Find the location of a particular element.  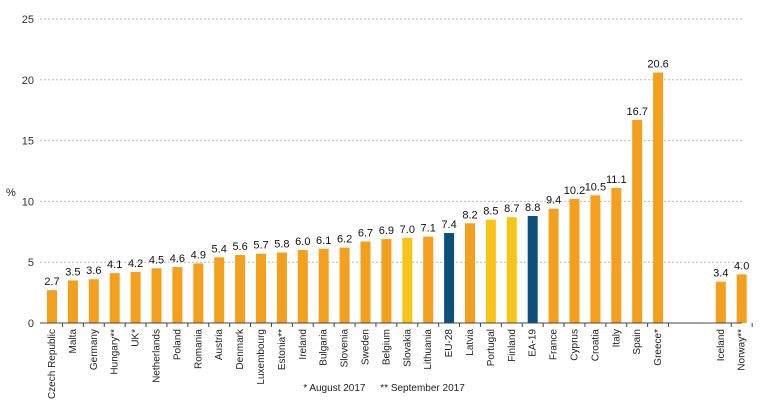

data-label: 6.0 is located at coordinates (302, 242).